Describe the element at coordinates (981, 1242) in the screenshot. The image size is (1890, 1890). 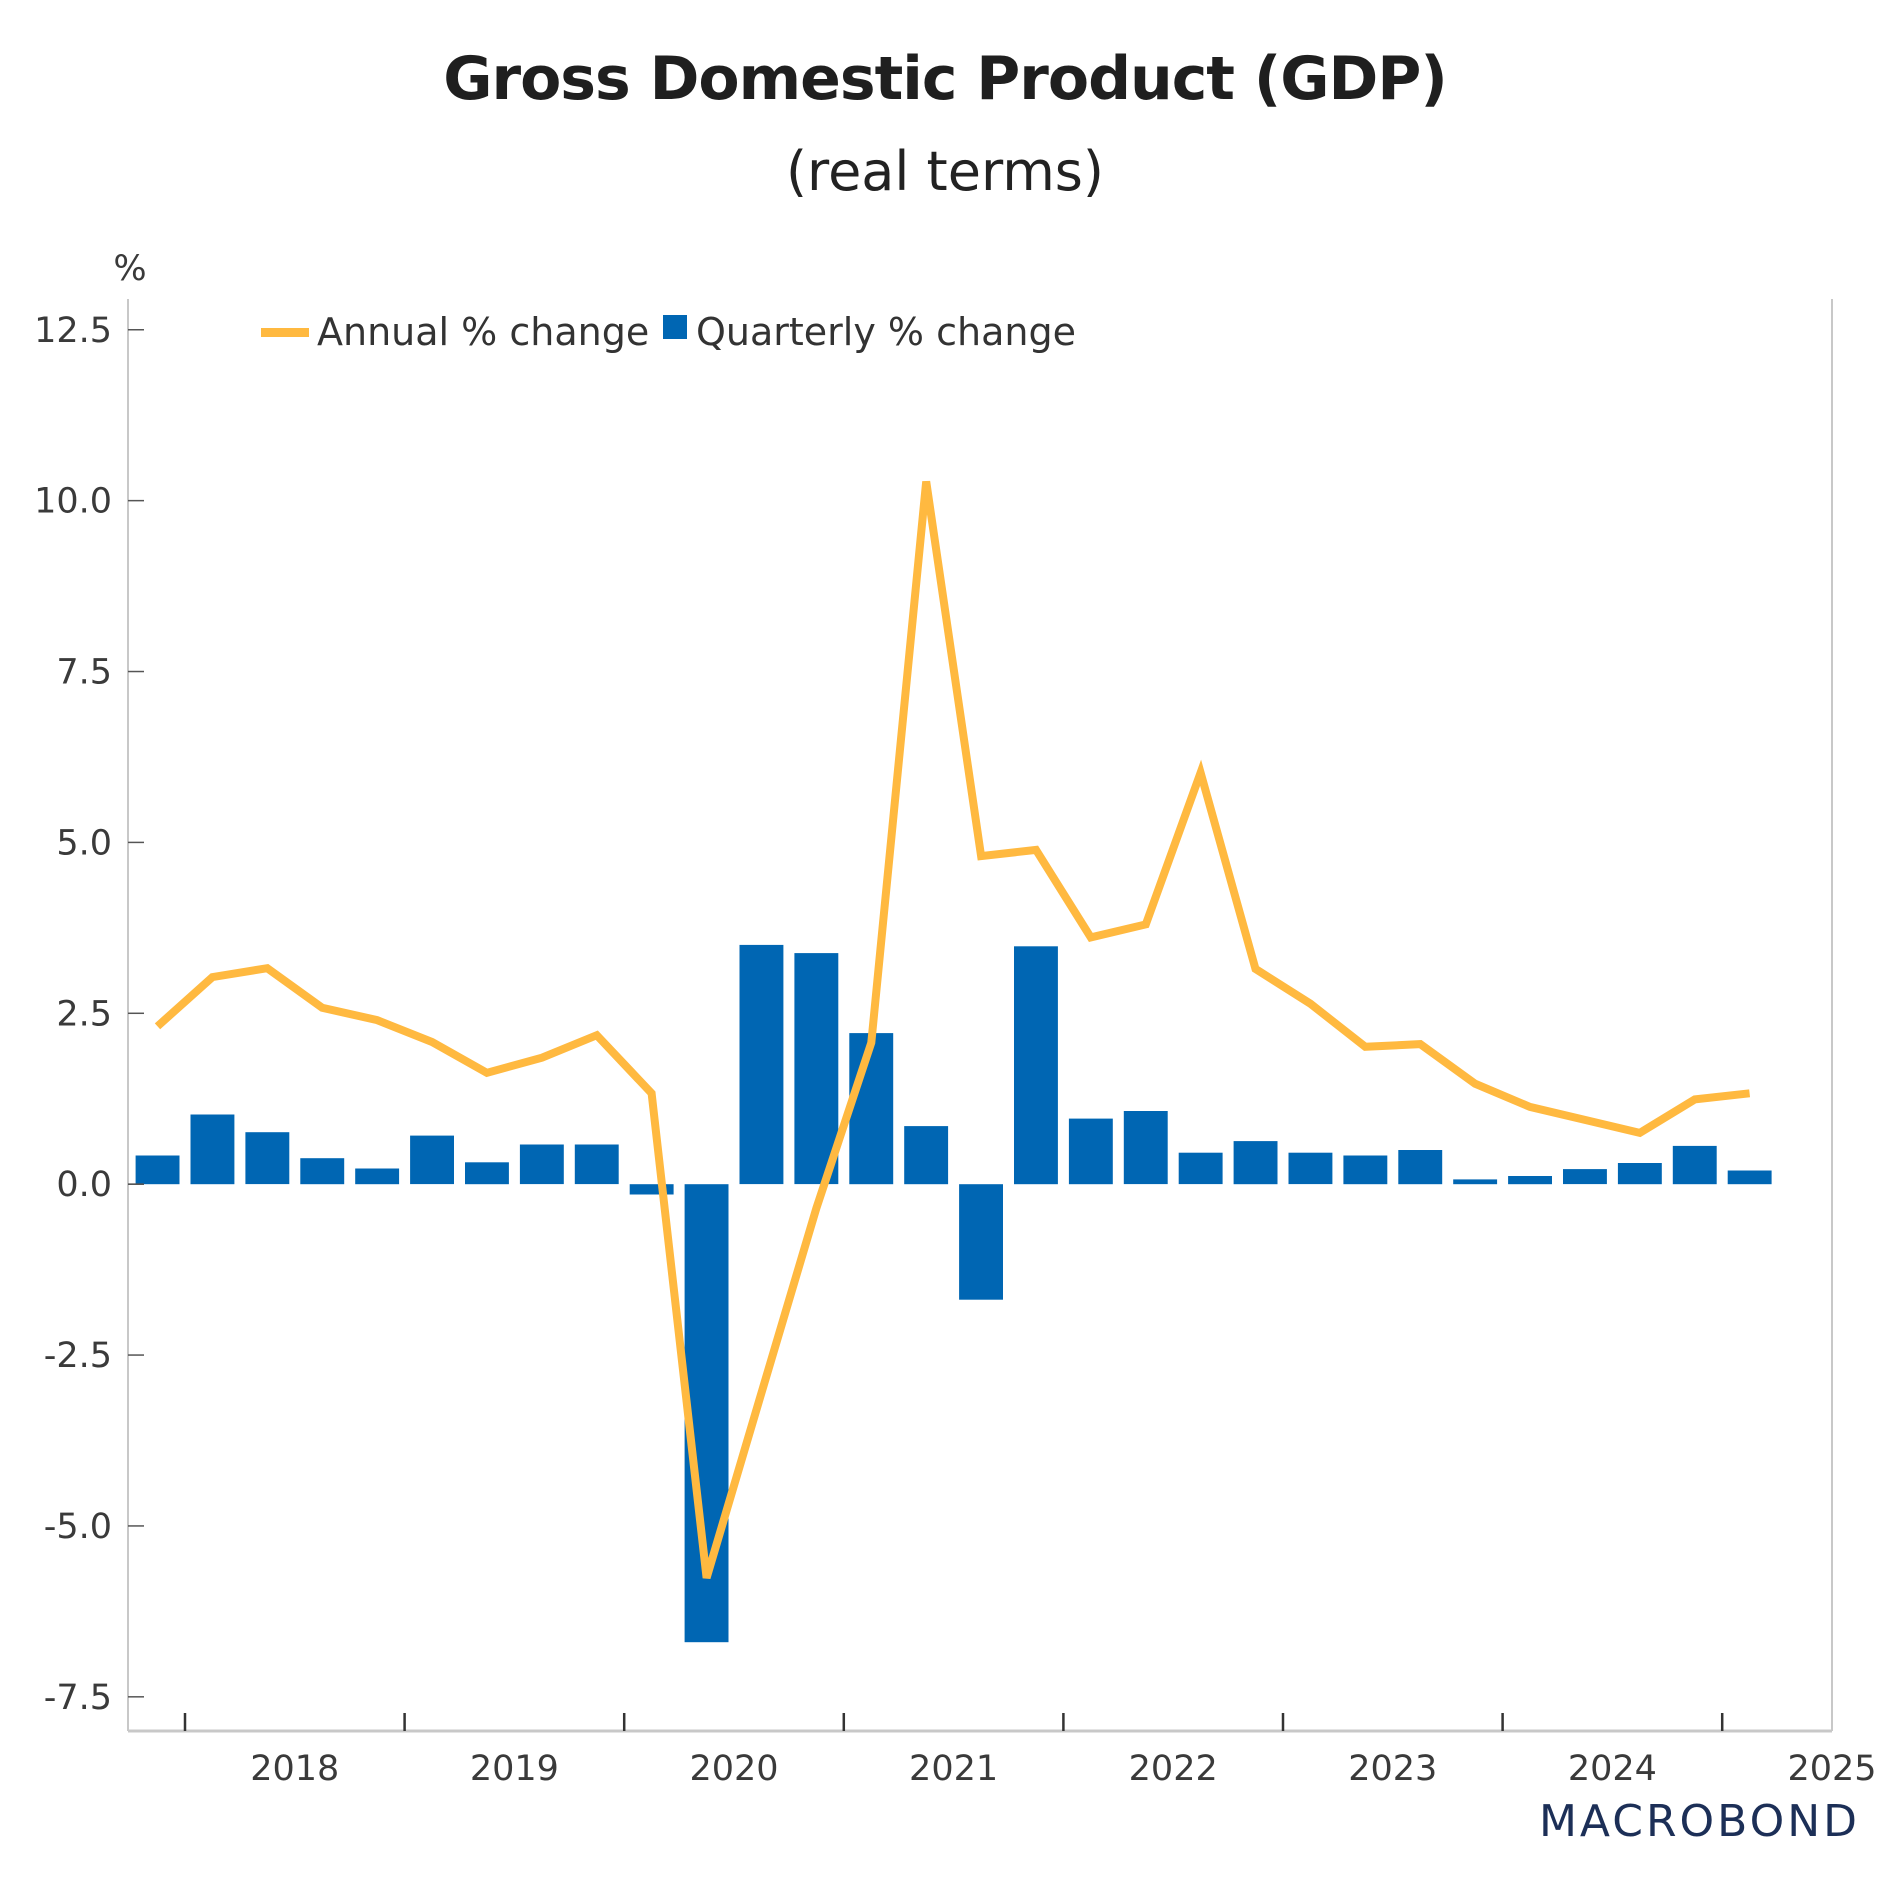
I see `quarterly-bar-2021Q3` at that location.